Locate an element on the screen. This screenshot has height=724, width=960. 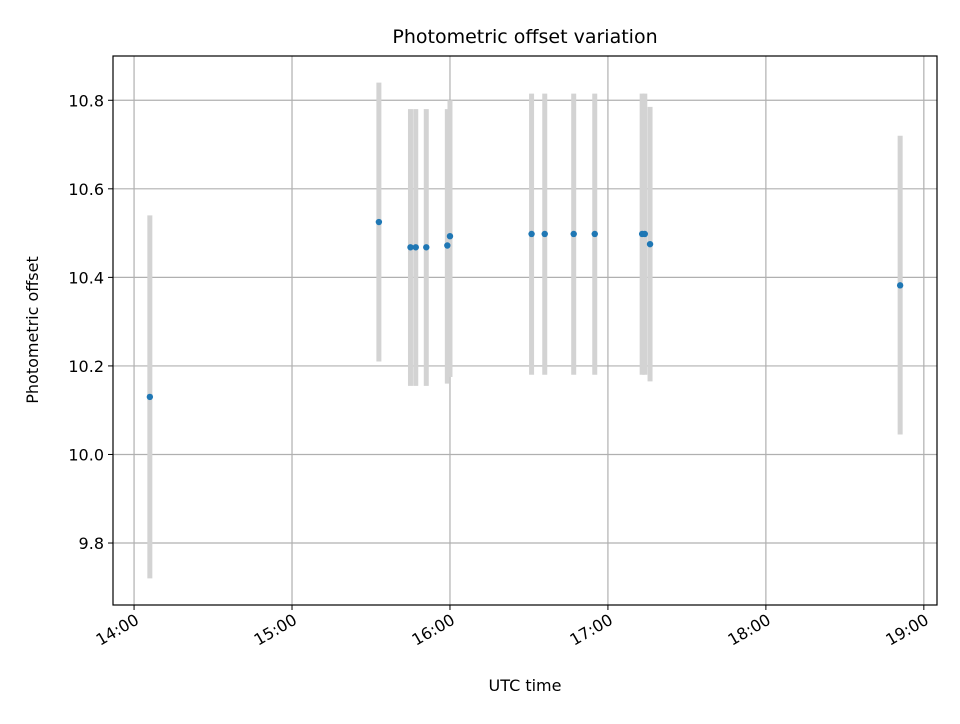
y-tick-label: 10.8 is located at coordinates (86, 100).